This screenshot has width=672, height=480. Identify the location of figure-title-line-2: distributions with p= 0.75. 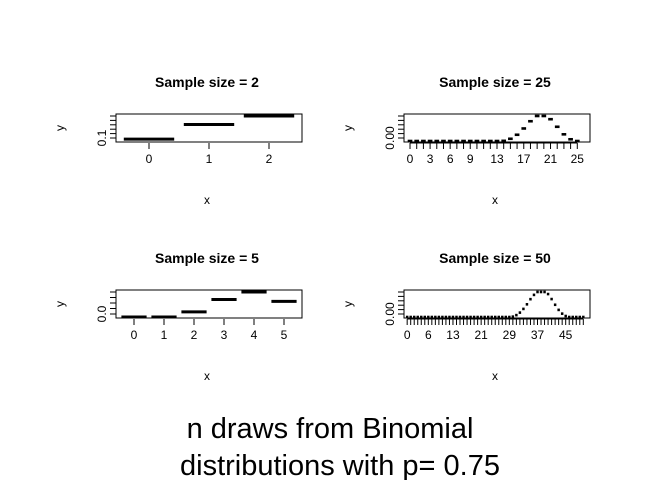
(340, 465).